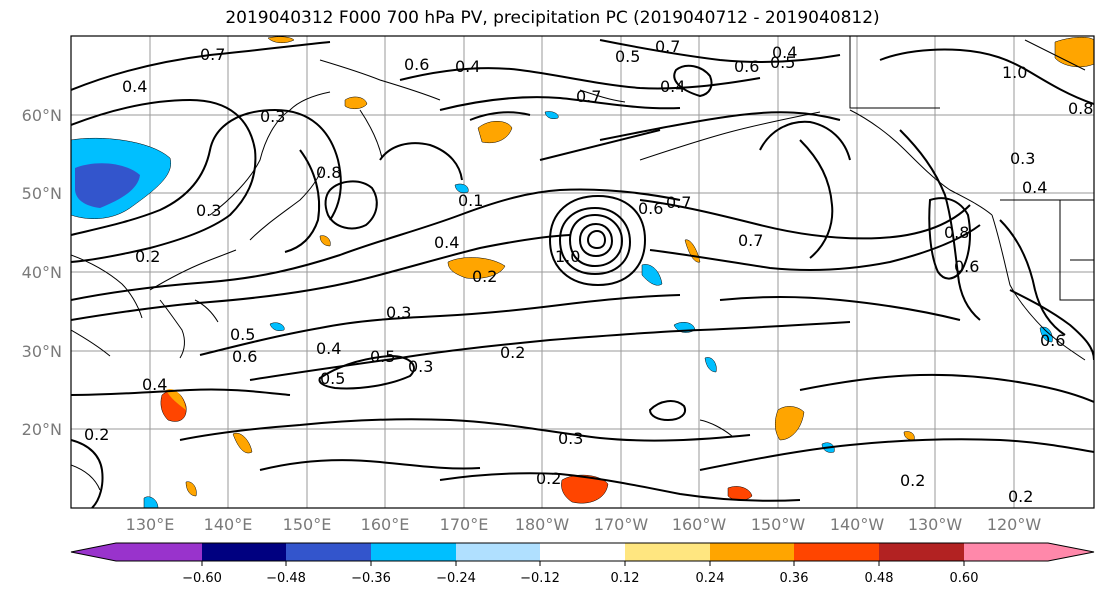  I want to click on lon-label: 170°E, so click(464, 524).